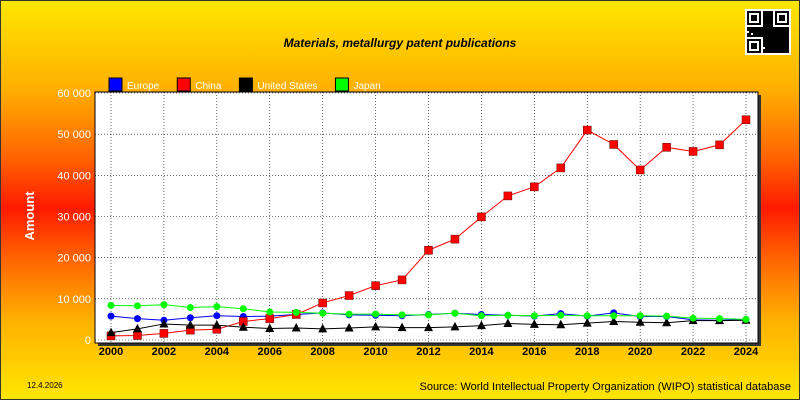 The height and width of the screenshot is (400, 800). What do you see at coordinates (366, 86) in the screenshot?
I see `legend-label: Japan` at bounding box center [366, 86].